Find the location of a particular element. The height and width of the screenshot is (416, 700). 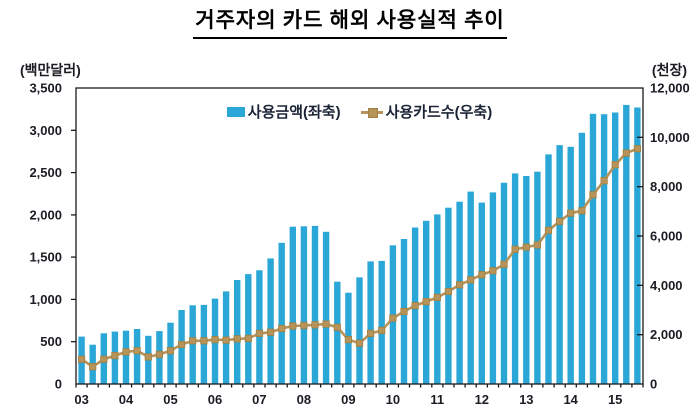

cards-marker-15Q1 is located at coordinates (615, 165).